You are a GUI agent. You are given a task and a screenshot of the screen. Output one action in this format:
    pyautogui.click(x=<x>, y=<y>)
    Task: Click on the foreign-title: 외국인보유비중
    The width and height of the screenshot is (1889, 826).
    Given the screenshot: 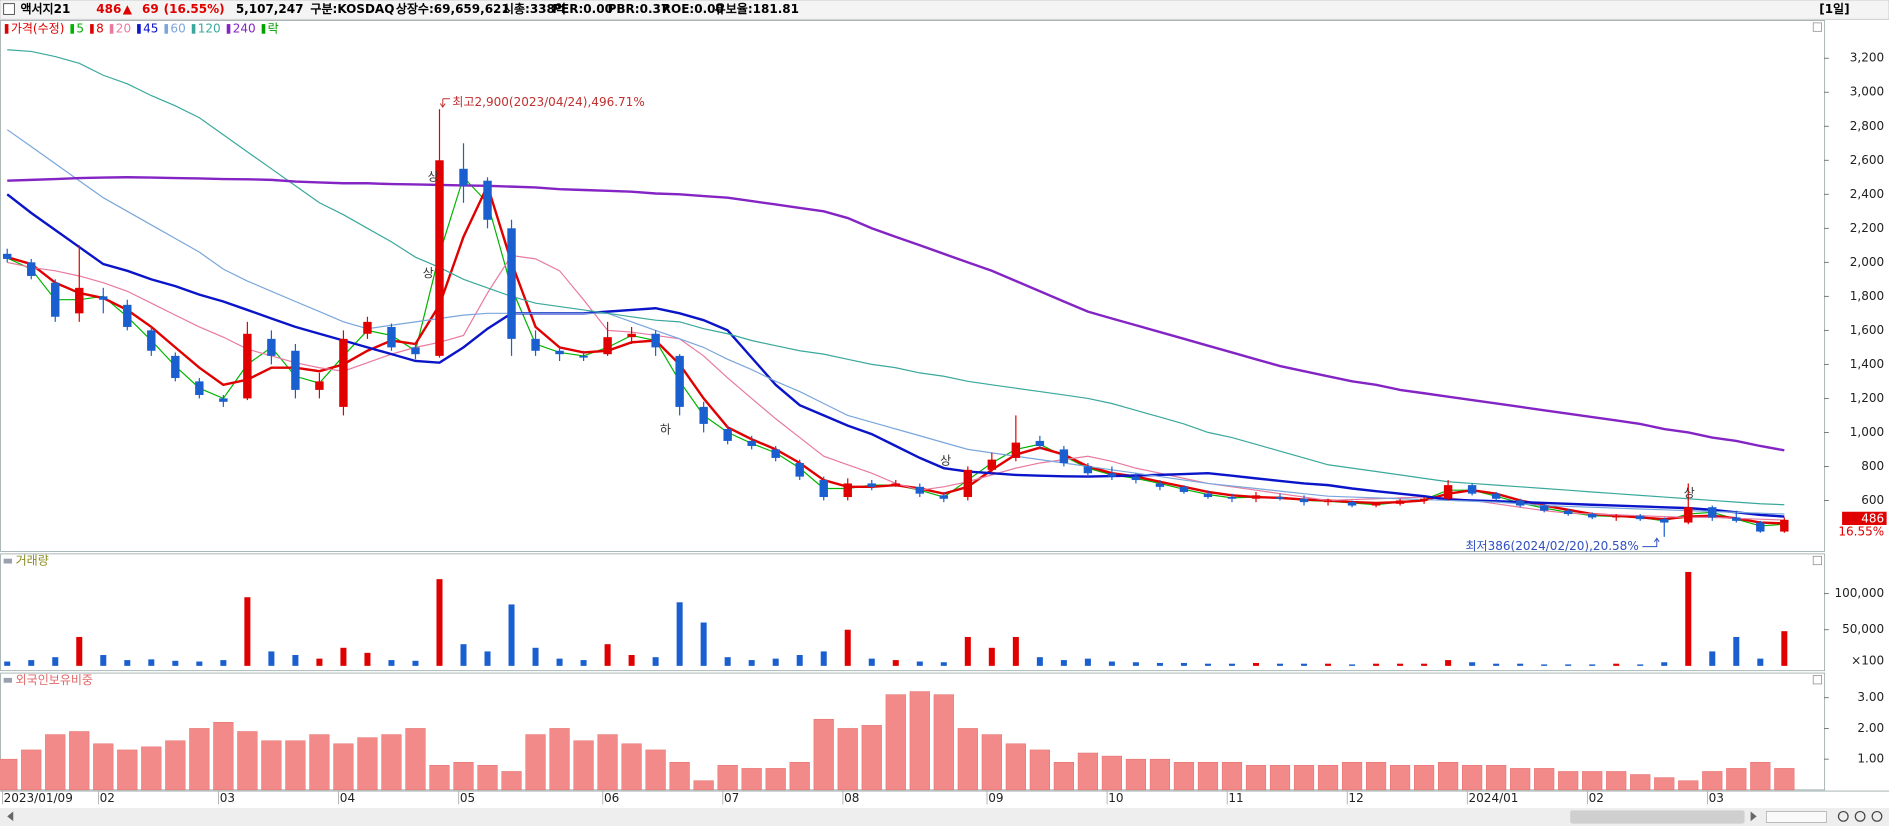 What is the action you would take?
    pyautogui.click(x=54, y=680)
    